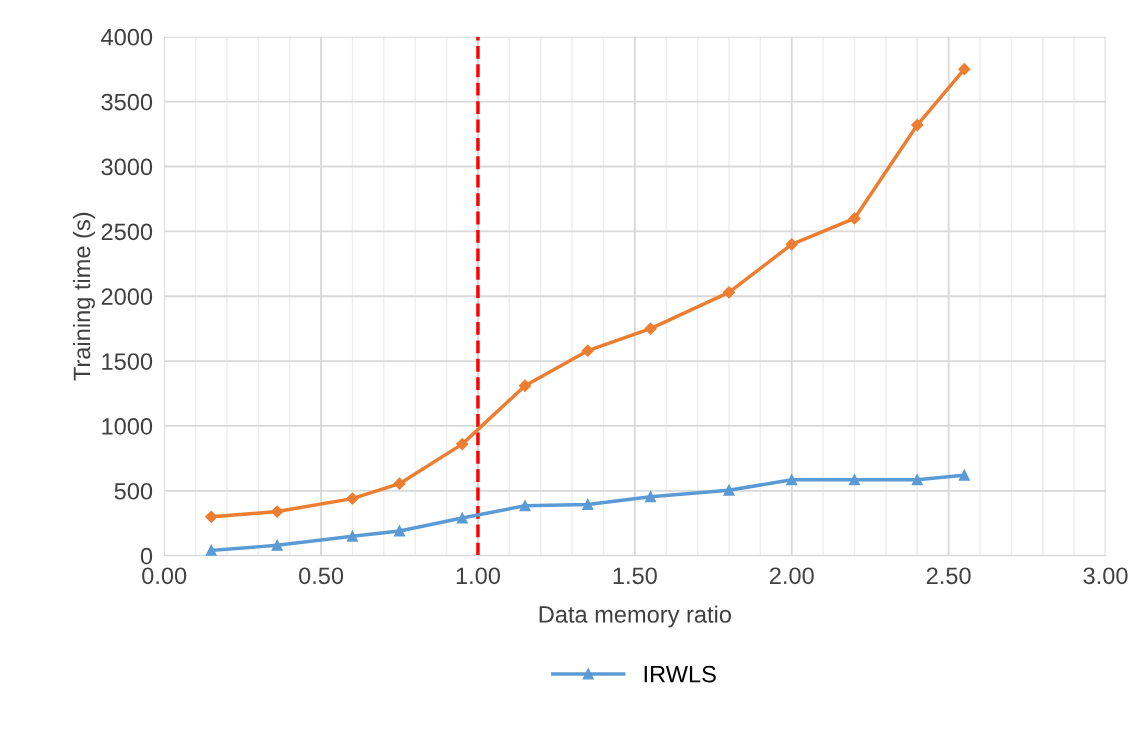 The height and width of the screenshot is (736, 1148). I want to click on x-tick-label: 0.50, so click(321, 576).